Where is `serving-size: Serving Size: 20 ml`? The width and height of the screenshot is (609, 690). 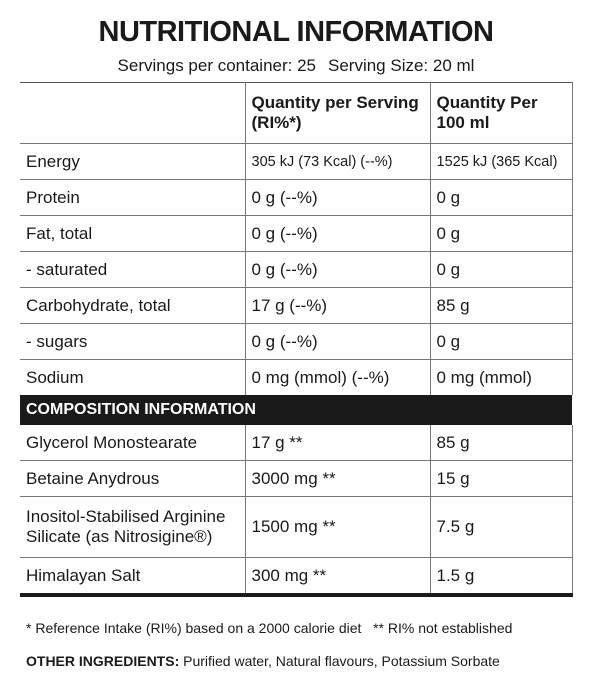
serving-size: Serving Size: 20 ml is located at coordinates (401, 65).